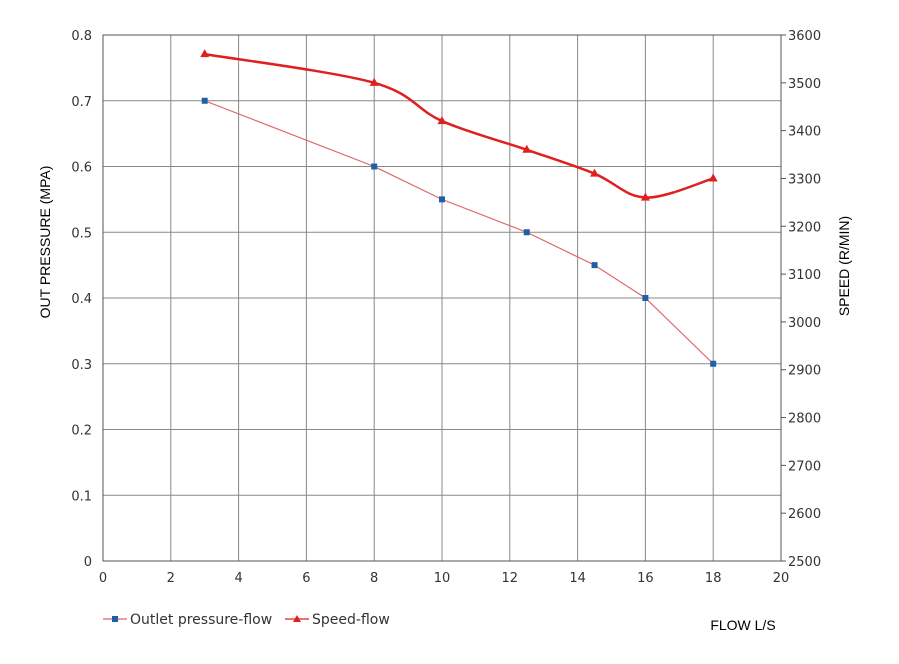  I want to click on y-right-tick-label: 3400, so click(804, 132).